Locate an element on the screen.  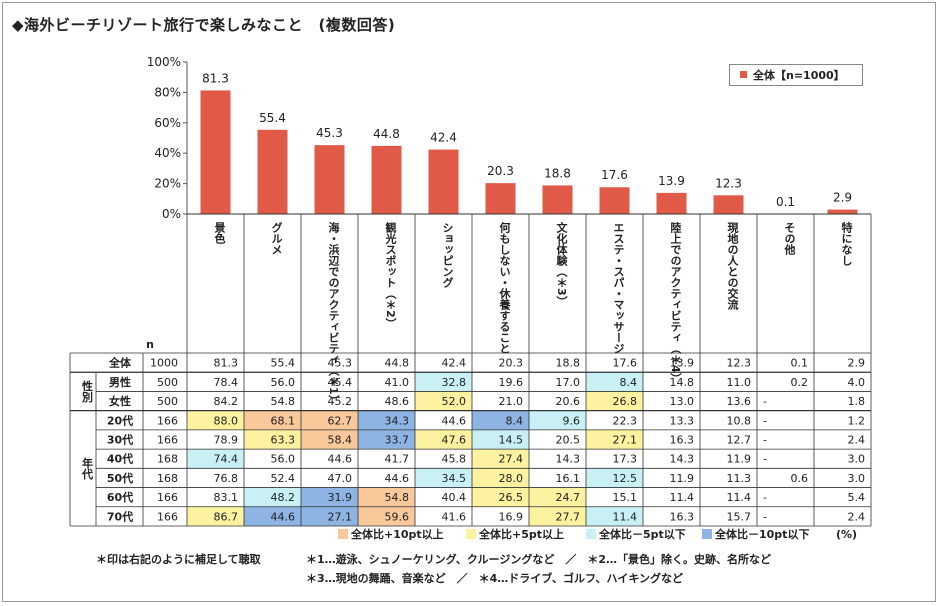
bar-value-label: 42.4 is located at coordinates (443, 138).